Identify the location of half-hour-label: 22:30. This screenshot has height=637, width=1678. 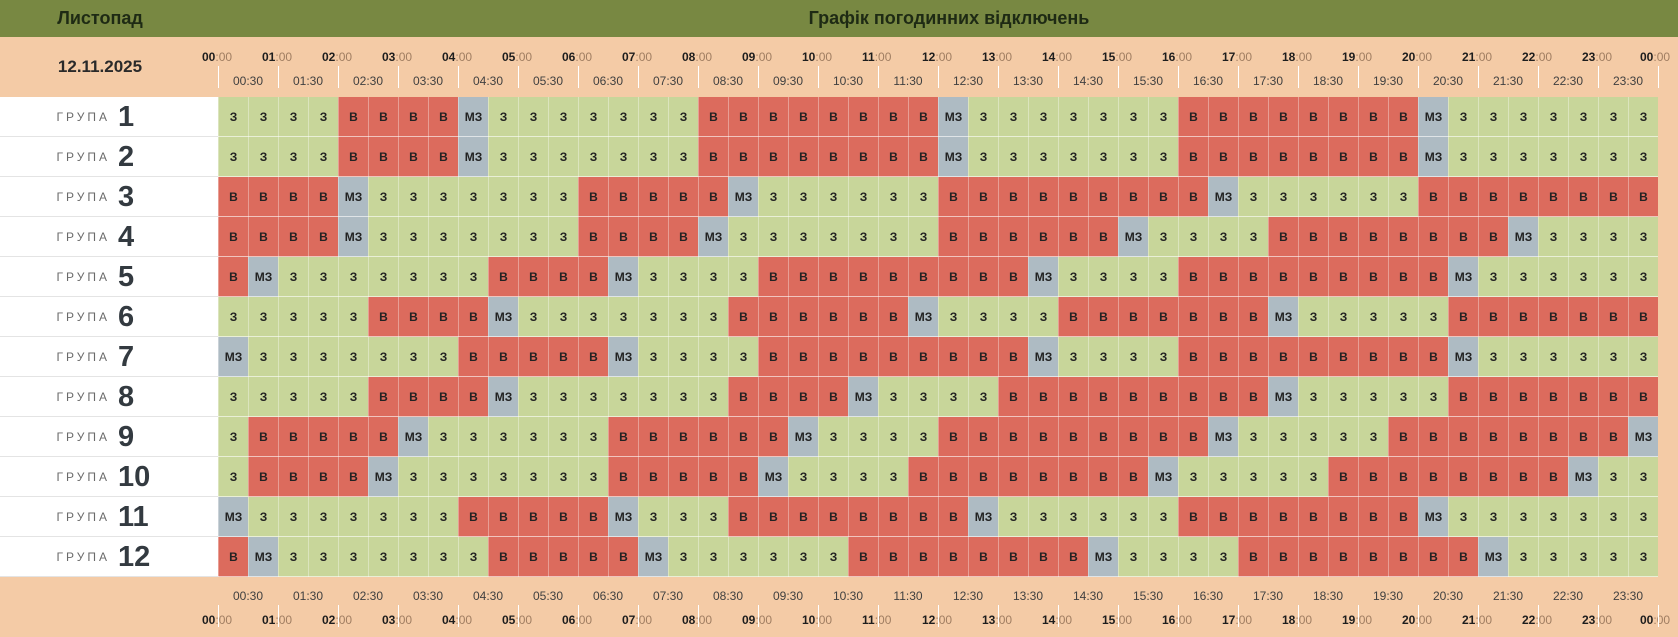
(1568, 81).